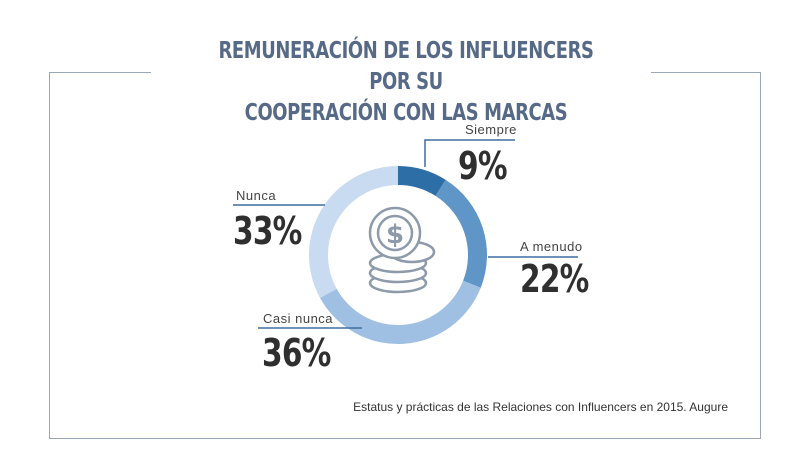  I want to click on donut-slice-nunca, so click(353, 232).